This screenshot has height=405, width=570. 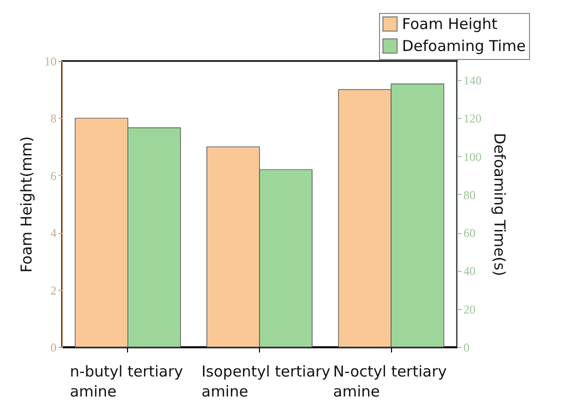 What do you see at coordinates (473, 157) in the screenshot?
I see `y2-tick-label: 100` at bounding box center [473, 157].